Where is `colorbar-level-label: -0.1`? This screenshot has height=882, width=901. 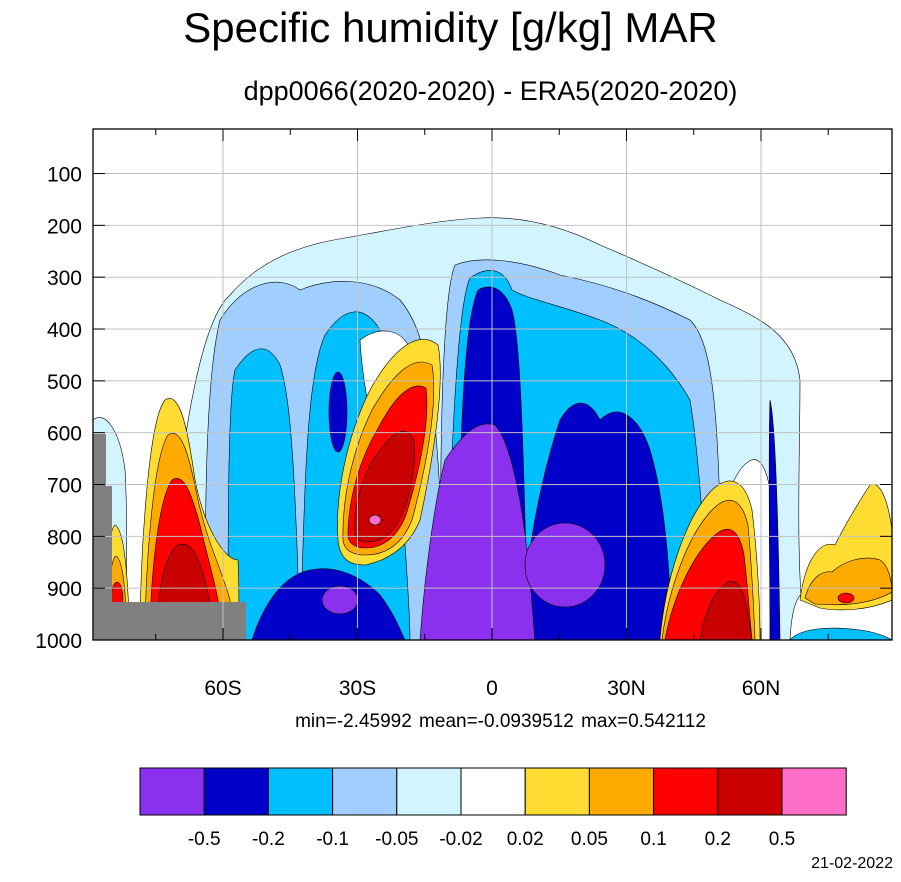 colorbar-level-label: -0.1 is located at coordinates (332, 839).